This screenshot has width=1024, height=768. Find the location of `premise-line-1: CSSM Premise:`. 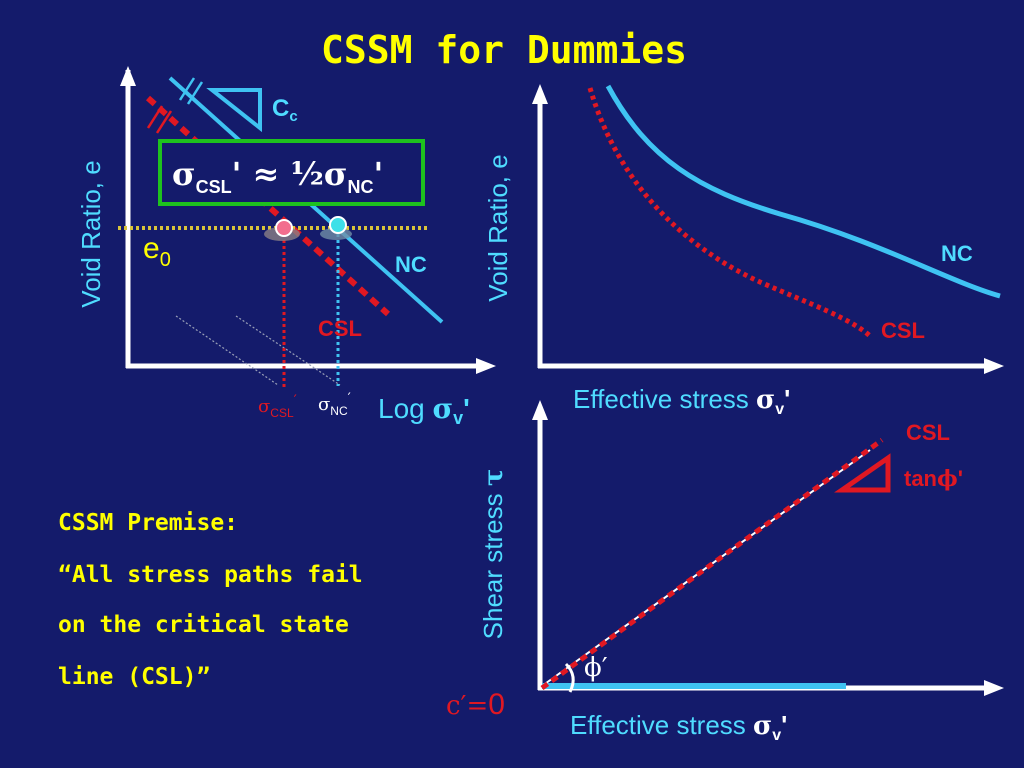

premise-line-1: CSSM Premise: is located at coordinates (148, 523).